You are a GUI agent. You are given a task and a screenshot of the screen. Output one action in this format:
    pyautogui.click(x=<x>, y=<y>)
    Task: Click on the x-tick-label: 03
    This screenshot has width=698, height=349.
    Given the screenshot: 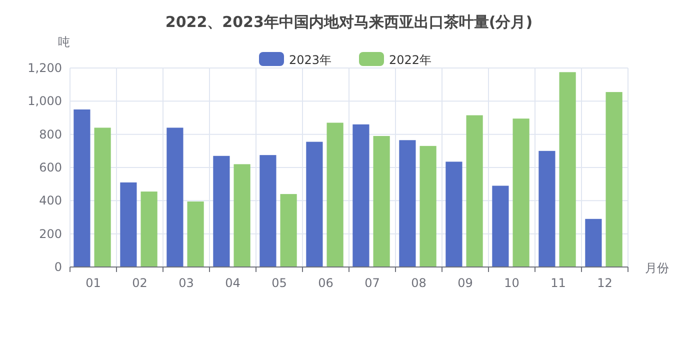 What is the action you would take?
    pyautogui.click(x=186, y=283)
    